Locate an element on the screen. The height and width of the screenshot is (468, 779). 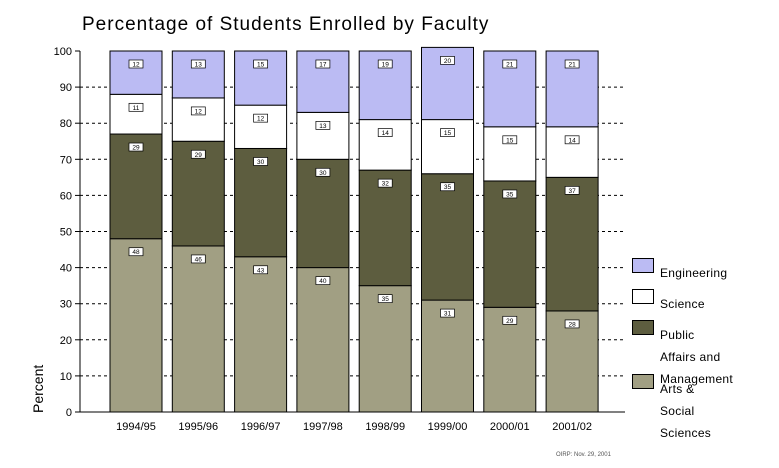
data-label: 46 is located at coordinates (199, 259).